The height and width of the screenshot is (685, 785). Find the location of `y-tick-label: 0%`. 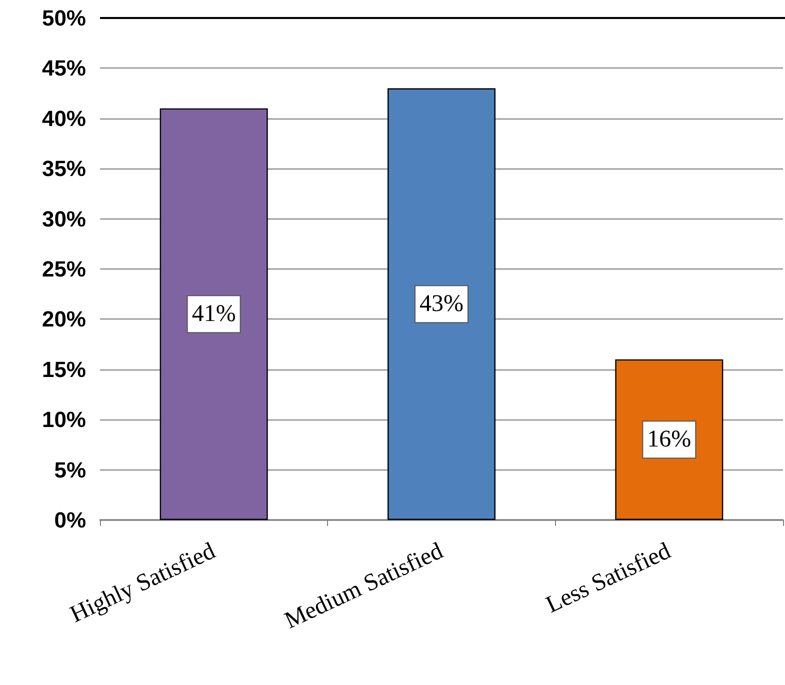

y-tick-label: 0% is located at coordinates (70, 520).